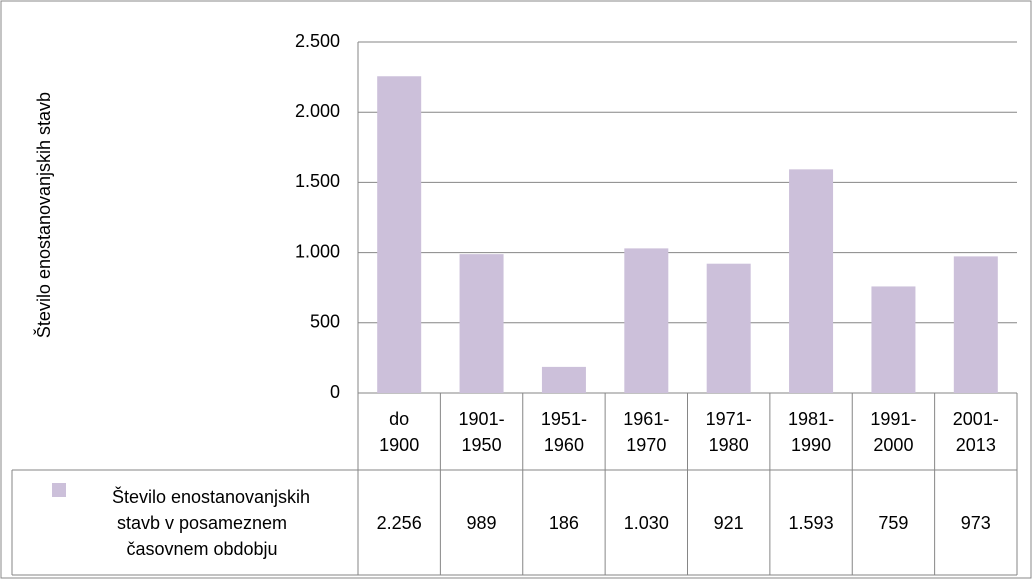 The height and width of the screenshot is (581, 1035). What do you see at coordinates (646, 431) in the screenshot?
I see `x-tick-label: 1961-1970` at bounding box center [646, 431].